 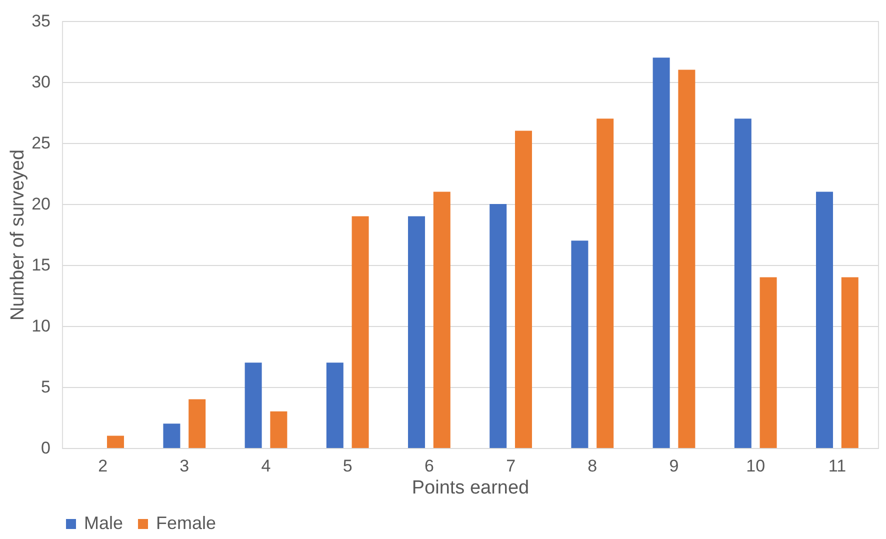 I want to click on y-tick-label: 30, so click(x=41, y=82).